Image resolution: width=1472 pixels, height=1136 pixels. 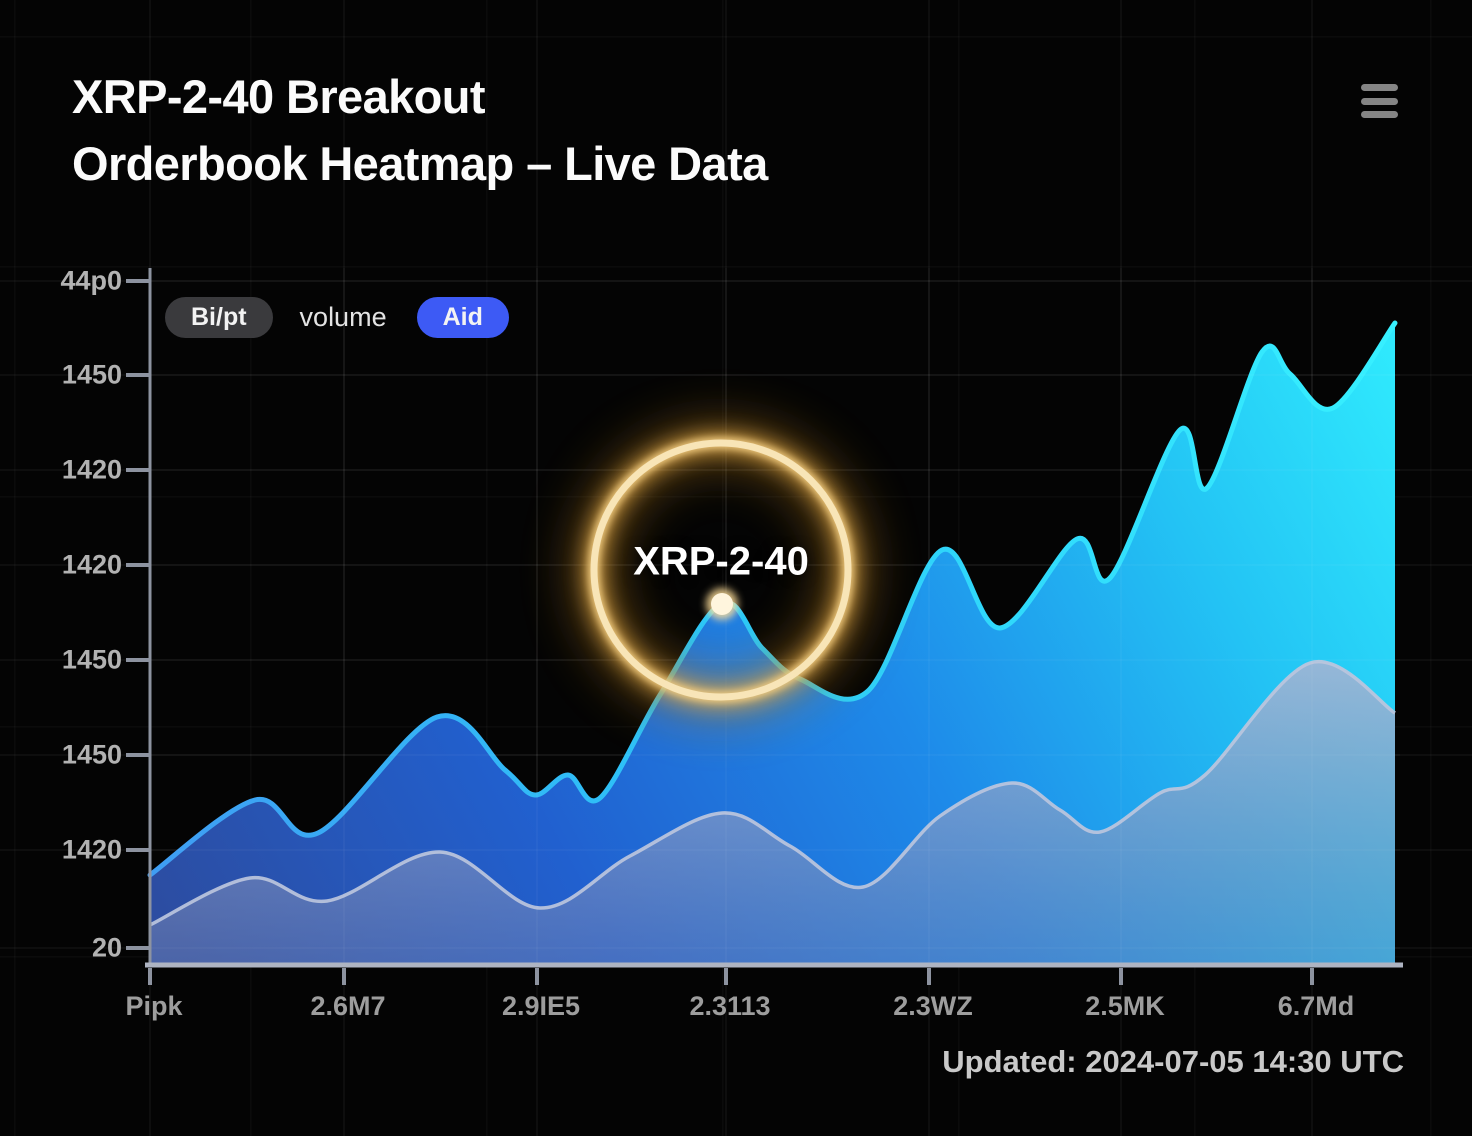 I want to click on legend-item-label: volume, so click(x=343, y=317).